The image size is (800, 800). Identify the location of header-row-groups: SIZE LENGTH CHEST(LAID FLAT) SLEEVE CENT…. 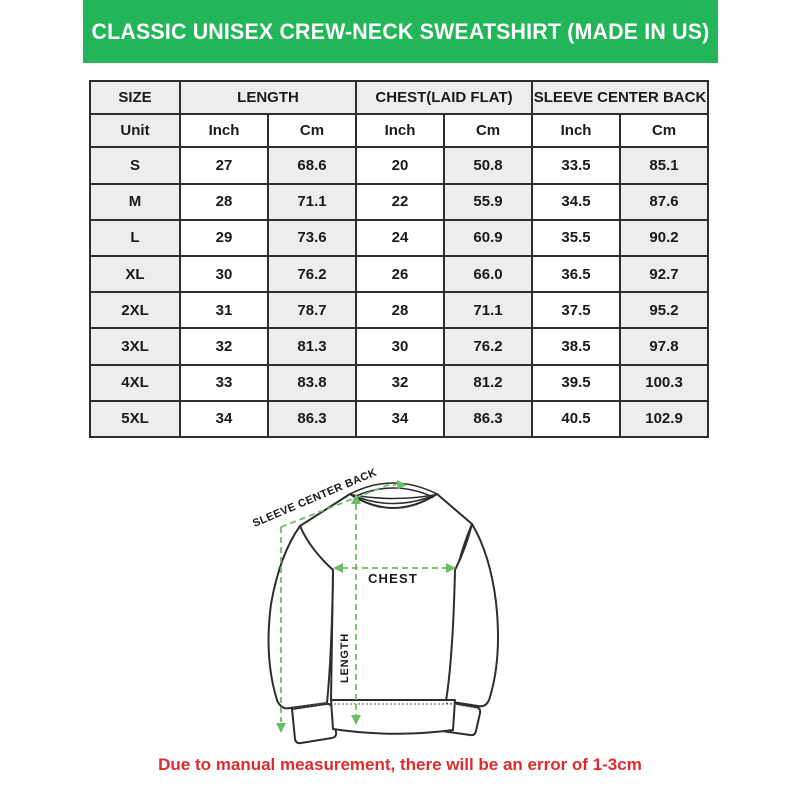
(399, 97).